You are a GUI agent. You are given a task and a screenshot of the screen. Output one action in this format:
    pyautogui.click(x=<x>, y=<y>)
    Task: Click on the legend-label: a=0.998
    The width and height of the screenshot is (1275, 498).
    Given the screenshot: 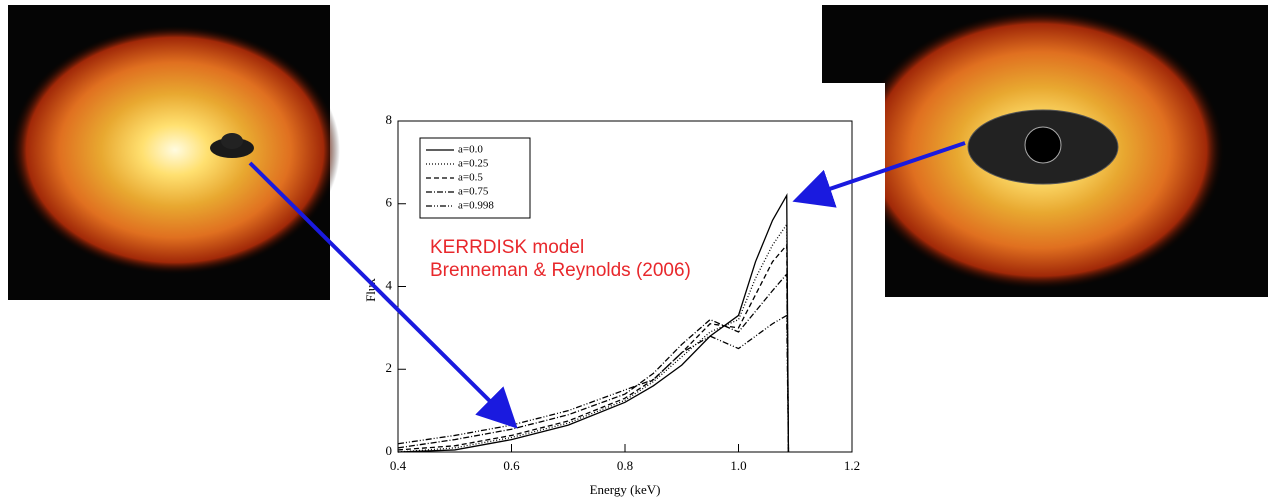 What is the action you would take?
    pyautogui.click(x=476, y=206)
    